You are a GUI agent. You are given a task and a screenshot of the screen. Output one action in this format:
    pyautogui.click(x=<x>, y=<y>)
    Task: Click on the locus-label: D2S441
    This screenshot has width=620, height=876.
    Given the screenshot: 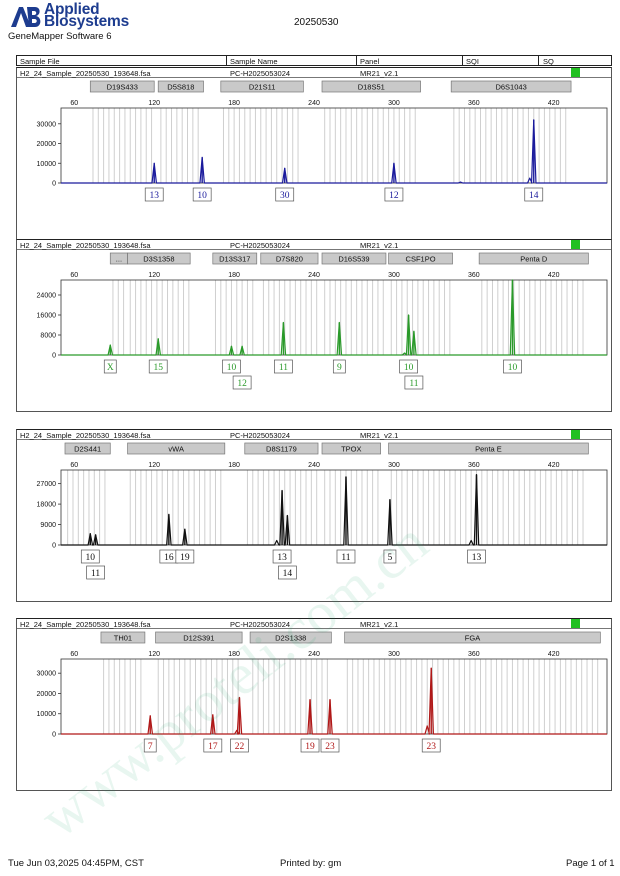 What is the action you would take?
    pyautogui.click(x=87, y=449)
    